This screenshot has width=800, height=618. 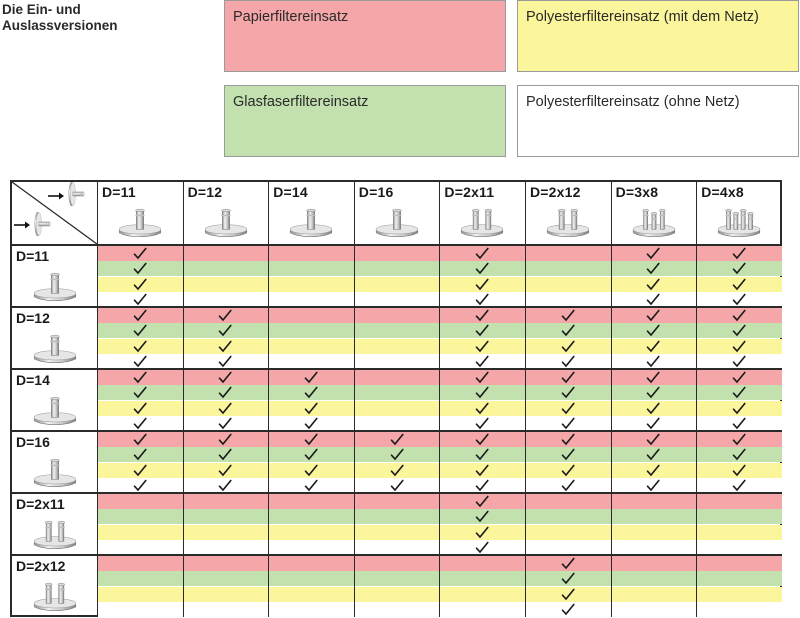 I want to click on row-header: D=2x12, so click(x=41, y=566).